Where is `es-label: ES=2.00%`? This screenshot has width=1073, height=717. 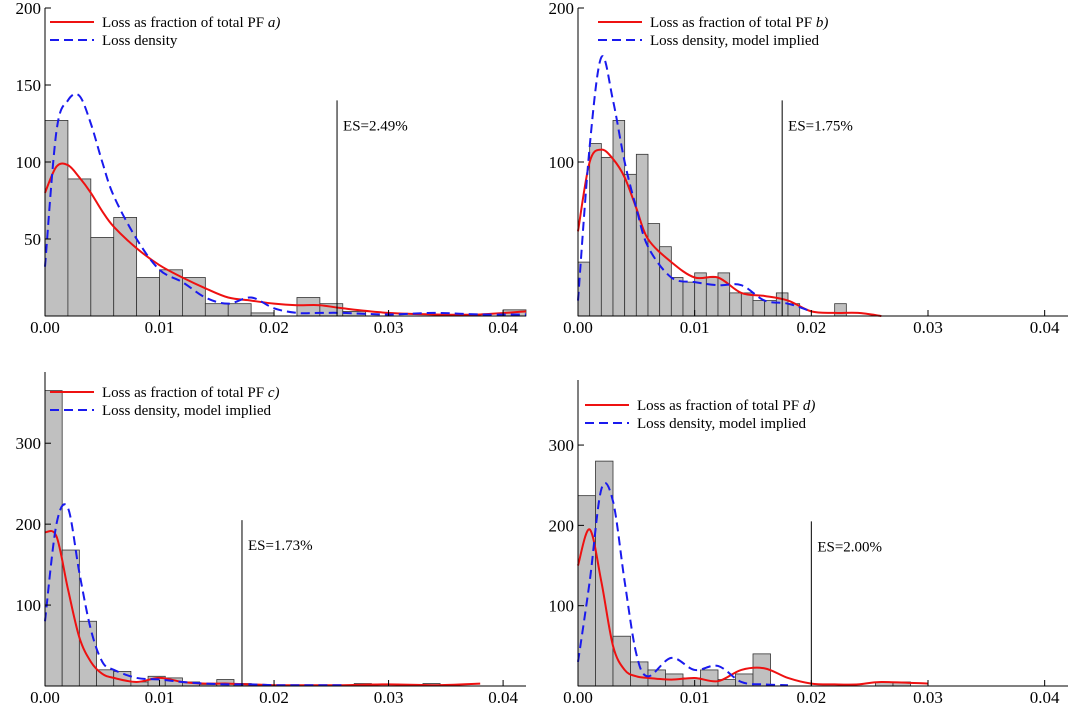
es-label: ES=2.00% is located at coordinates (849, 547).